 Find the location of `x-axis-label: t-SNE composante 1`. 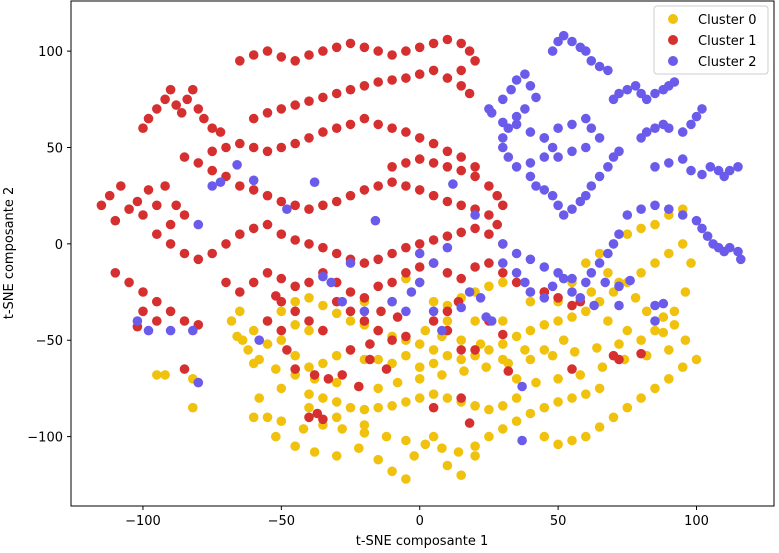

x-axis-label: t-SNE composante 1 is located at coordinates (422, 541).